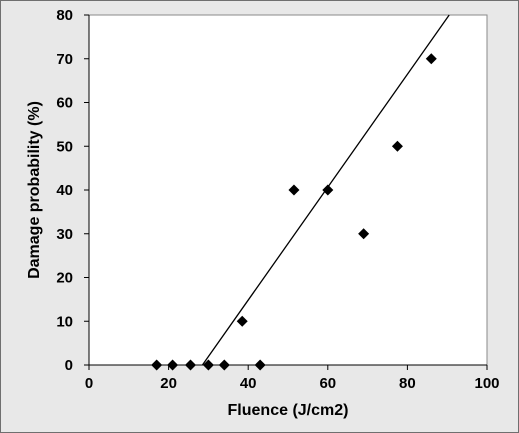 The height and width of the screenshot is (433, 519). Describe the element at coordinates (34, 190) in the screenshot. I see `y-axis-title: Damage probability (%)` at that location.